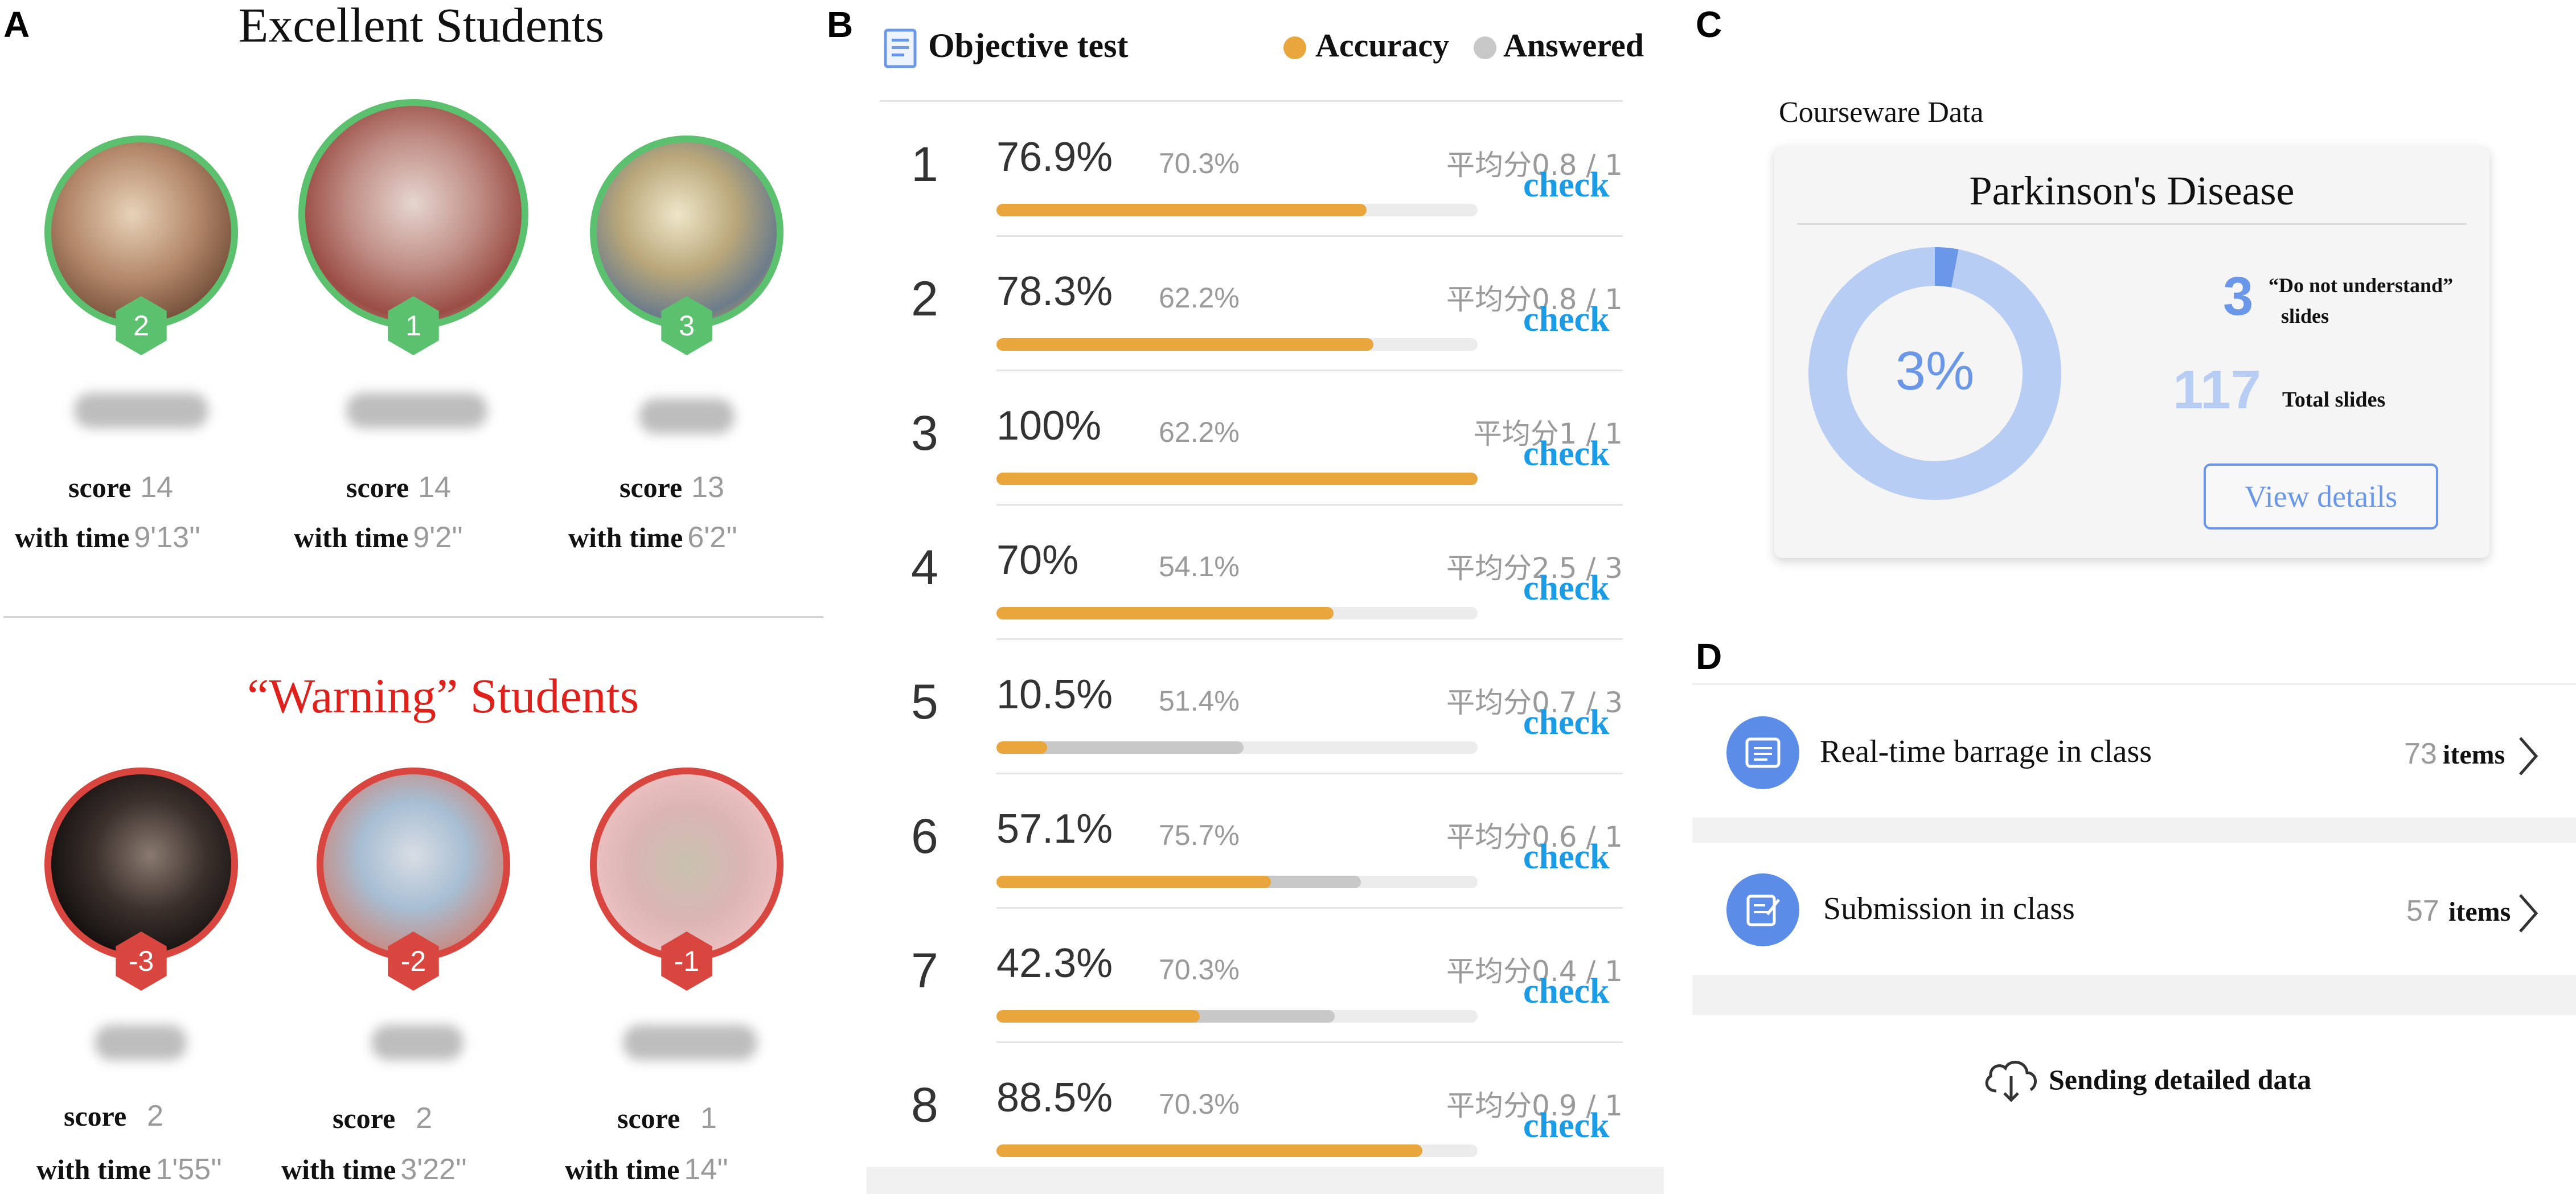  What do you see at coordinates (443, 695) in the screenshot?
I see `warning-students-title: “Warning” Students` at bounding box center [443, 695].